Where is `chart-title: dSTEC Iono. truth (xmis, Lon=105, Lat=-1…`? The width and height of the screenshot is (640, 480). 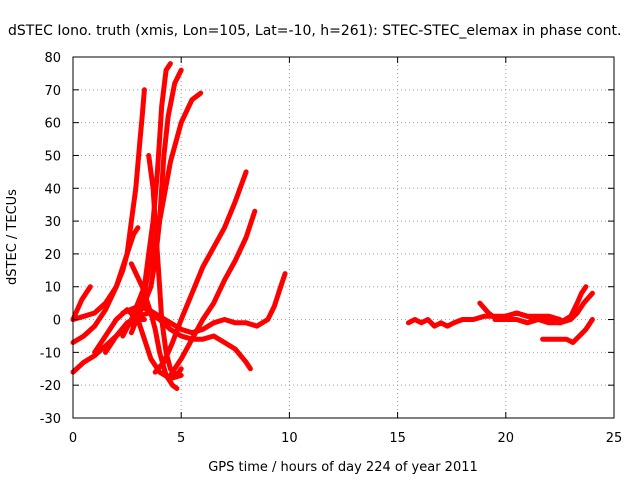
chart-title: dSTEC Iono. truth (xmis, Lon=105, Lat=-1… is located at coordinates (314, 31).